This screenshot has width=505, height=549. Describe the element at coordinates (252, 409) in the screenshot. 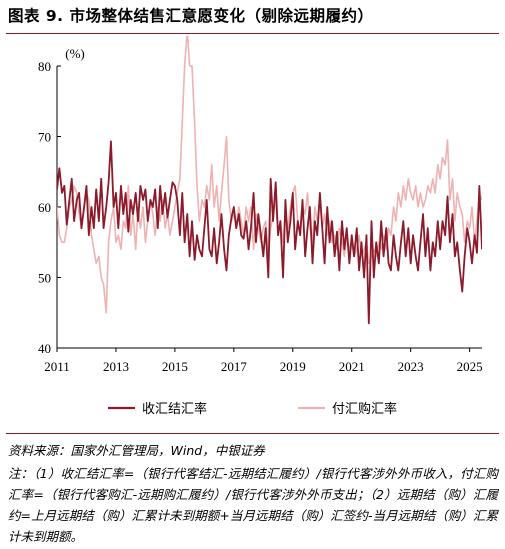

I see `legend: 收汇结汇率 付汇购汇率` at that location.